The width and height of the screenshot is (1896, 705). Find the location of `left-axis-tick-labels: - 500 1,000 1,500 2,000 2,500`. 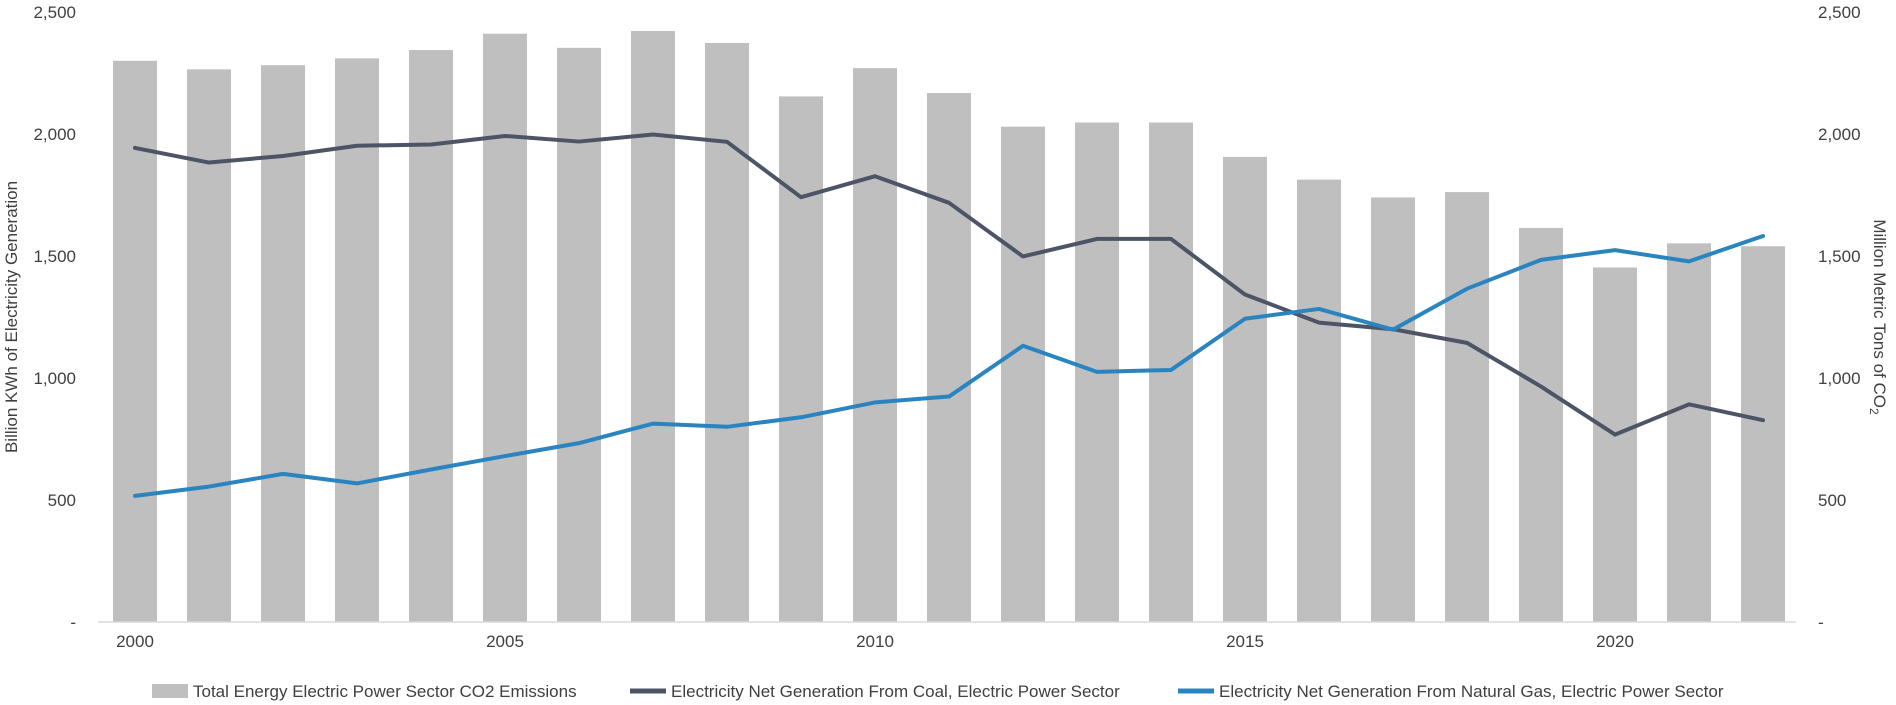

left-axis-tick-labels: - 500 1,000 1,500 2,000 2,500 is located at coordinates (54, 317).